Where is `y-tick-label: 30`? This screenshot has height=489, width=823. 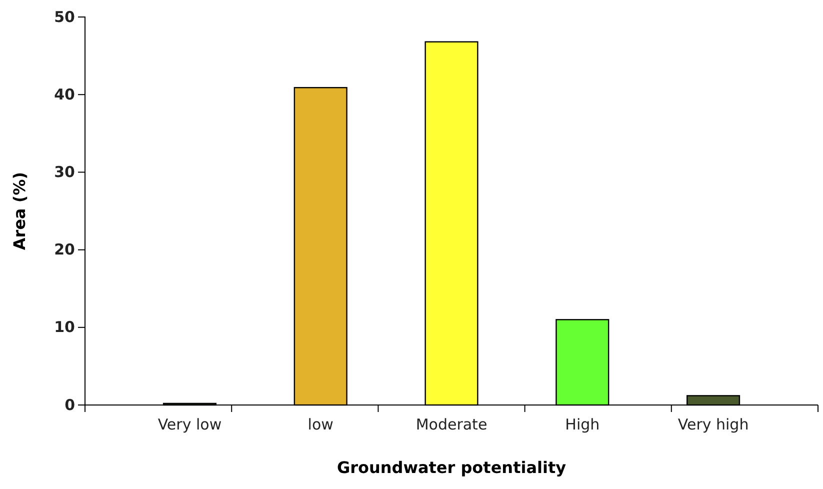 y-tick-label: 30 is located at coordinates (64, 172).